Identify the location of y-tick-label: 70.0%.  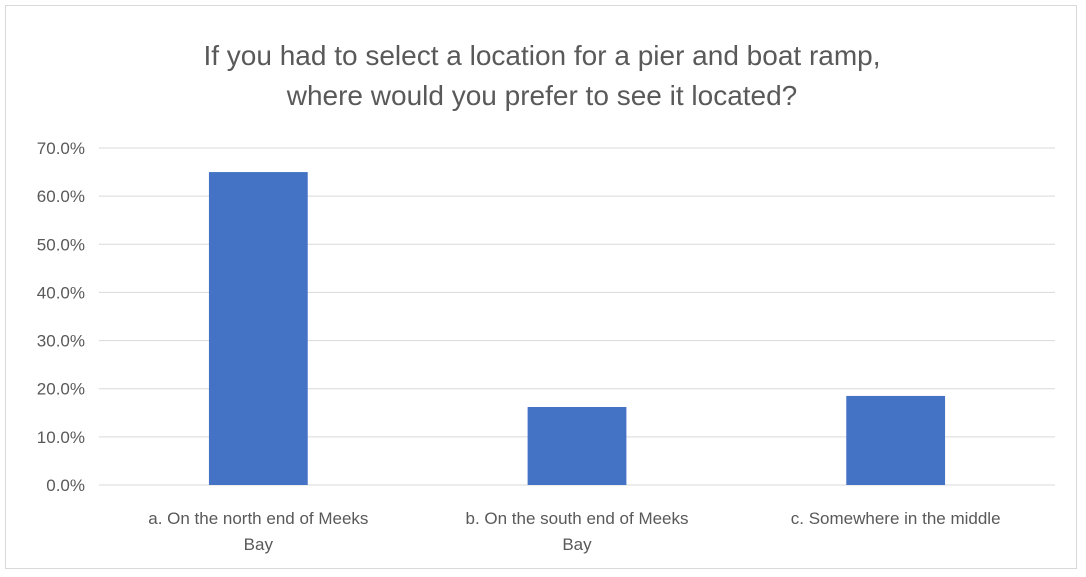
(61, 148).